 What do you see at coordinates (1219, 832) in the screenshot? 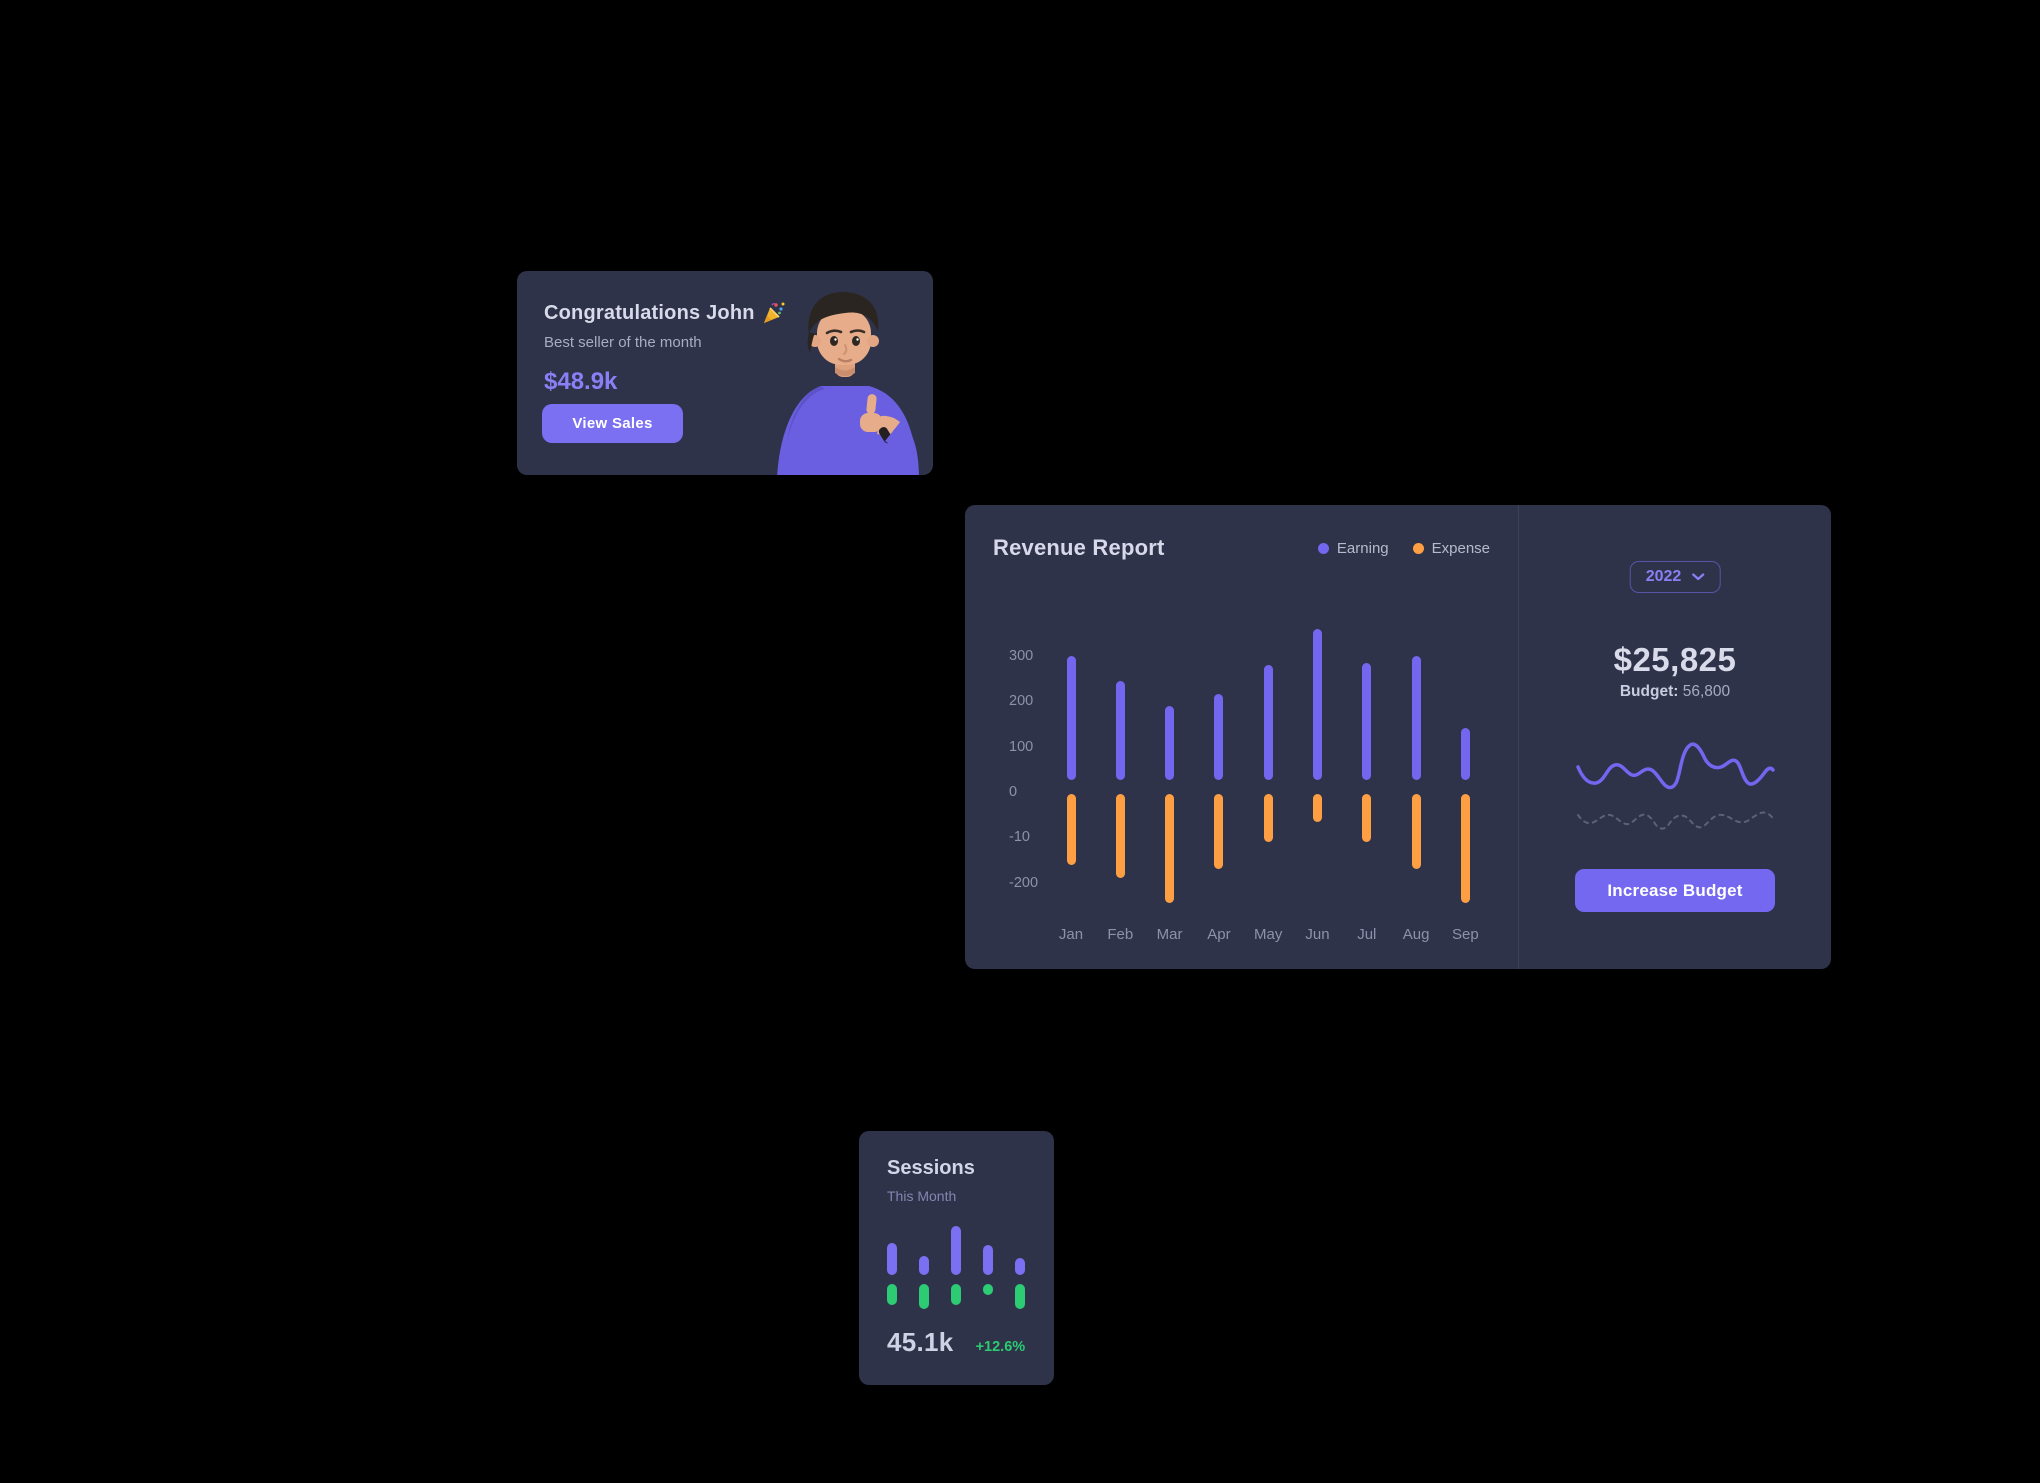
I see `expense-bar-apr` at bounding box center [1219, 832].